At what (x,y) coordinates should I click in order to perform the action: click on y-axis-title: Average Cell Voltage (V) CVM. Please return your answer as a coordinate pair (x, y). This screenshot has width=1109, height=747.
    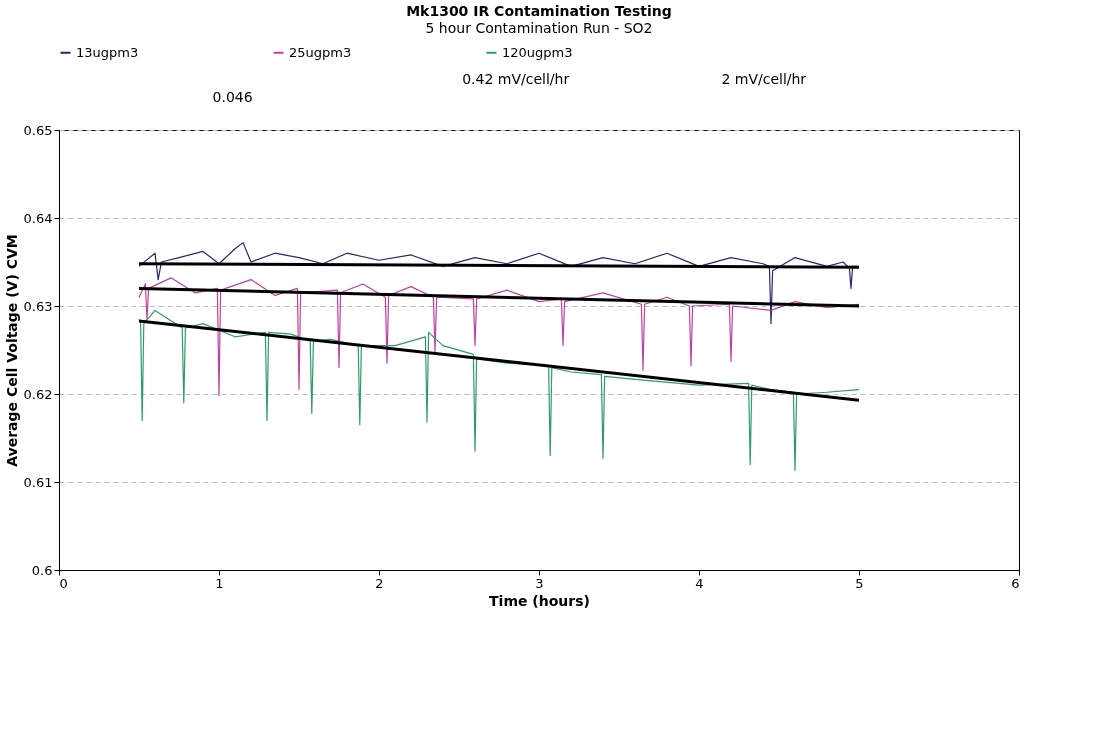
    Looking at the image, I should click on (11, 350).